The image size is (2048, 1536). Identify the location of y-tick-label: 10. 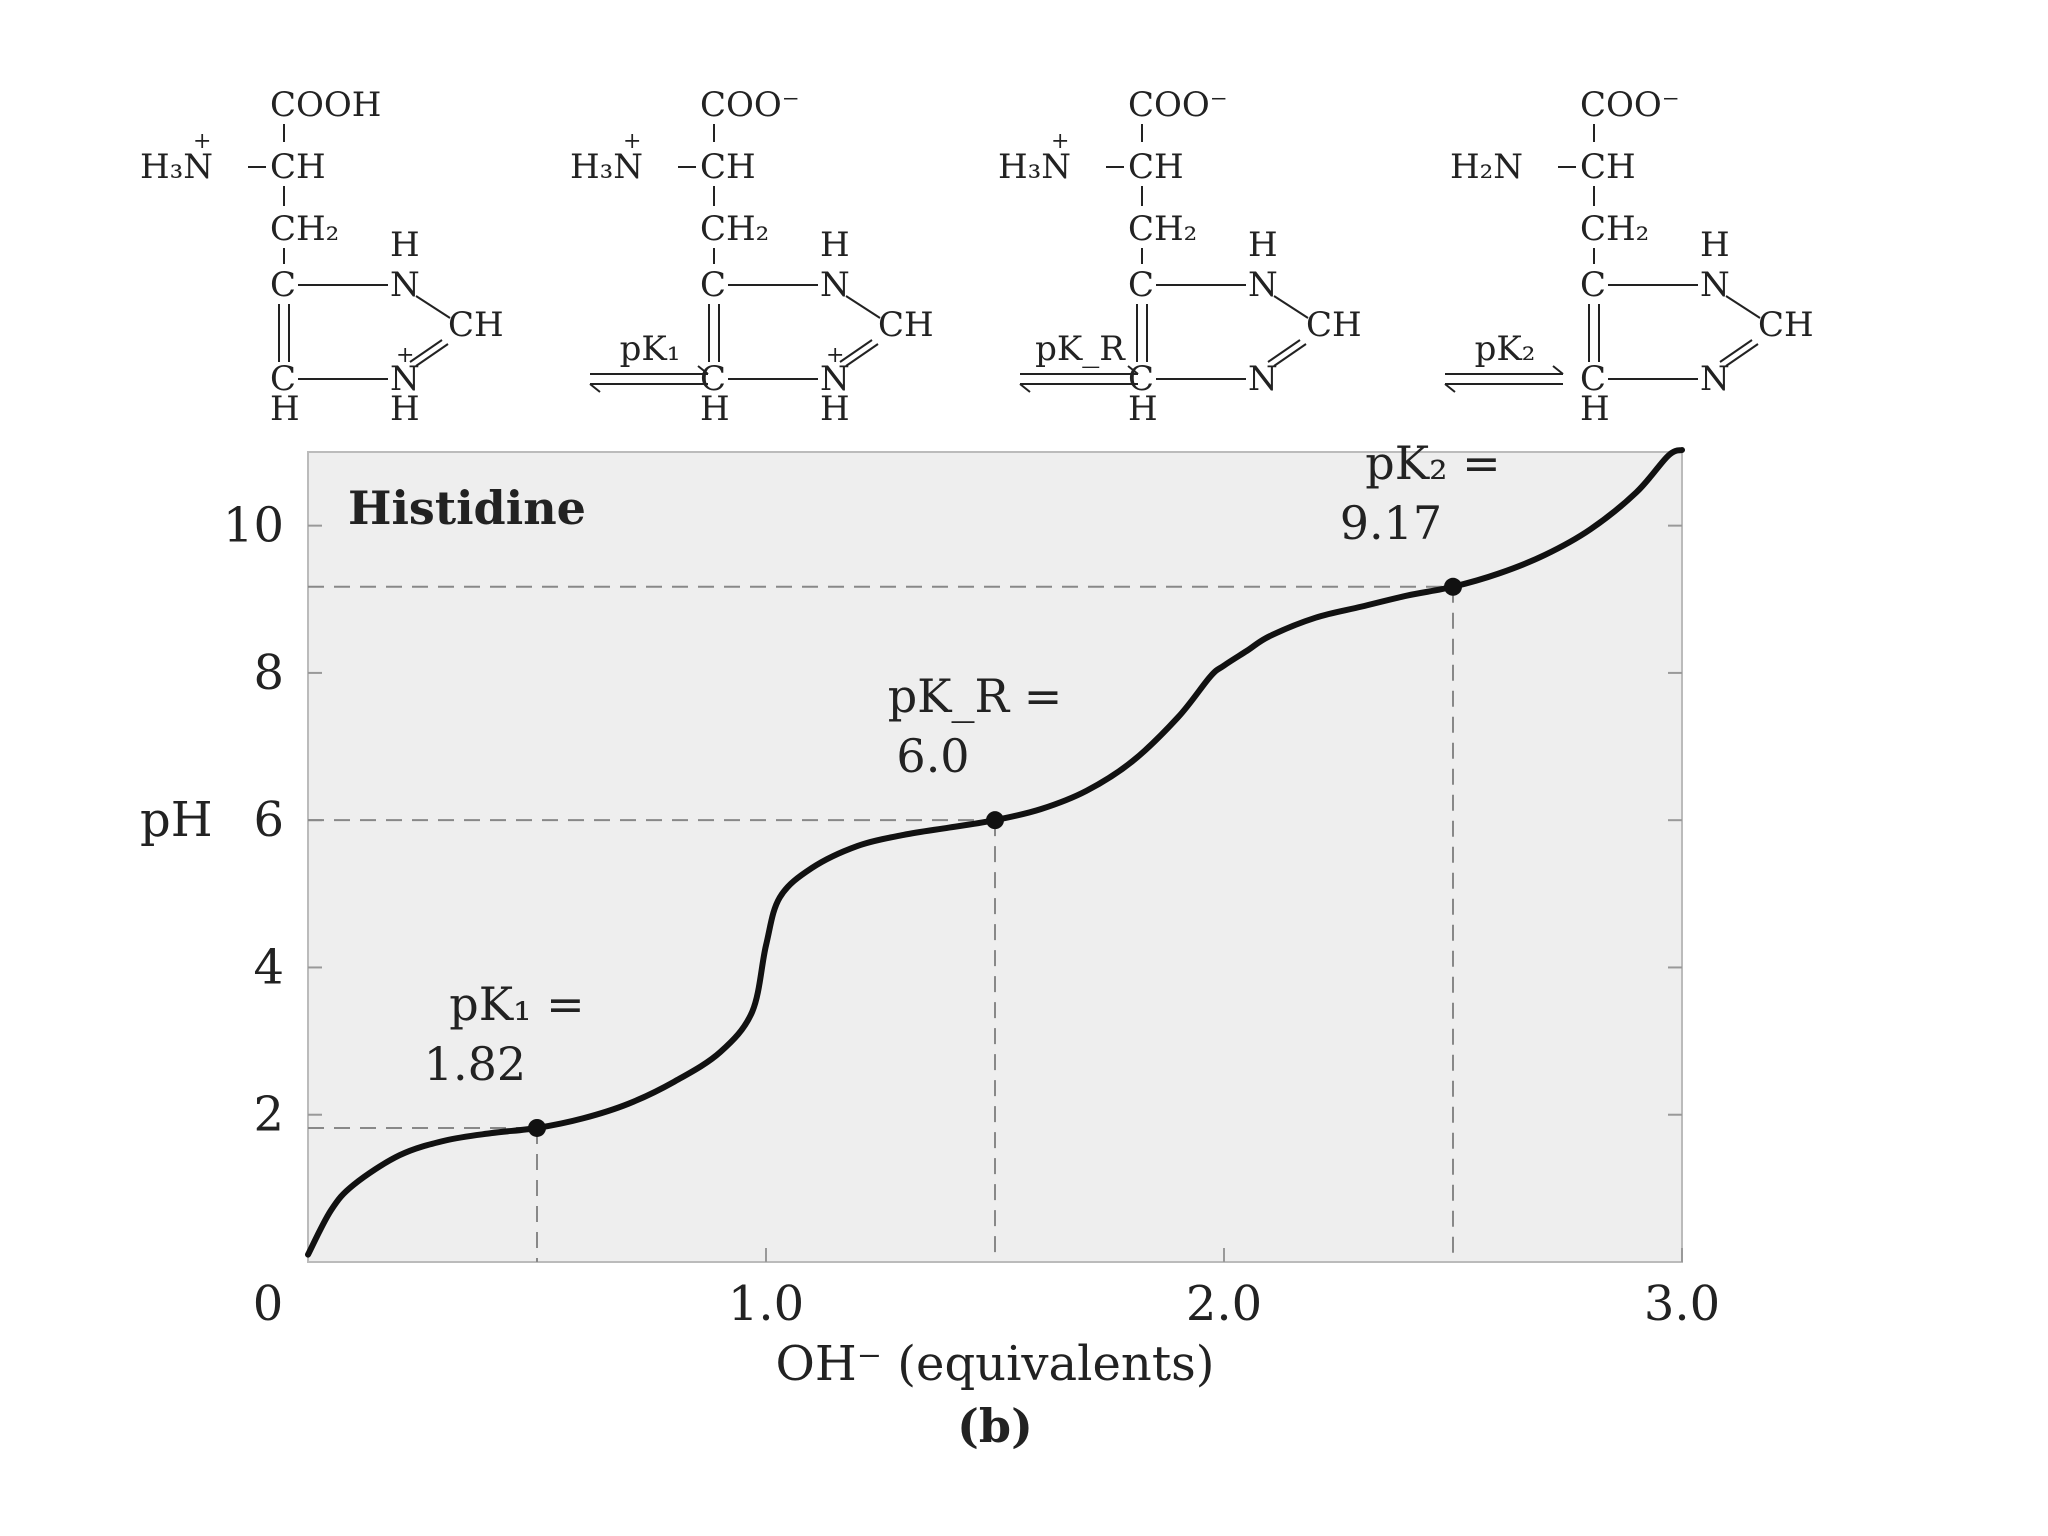
(253, 526).